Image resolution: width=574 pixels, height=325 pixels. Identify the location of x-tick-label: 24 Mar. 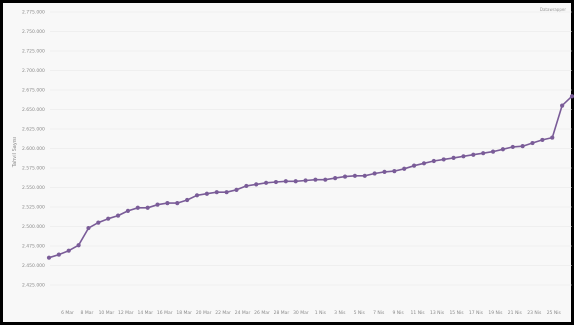
(243, 313).